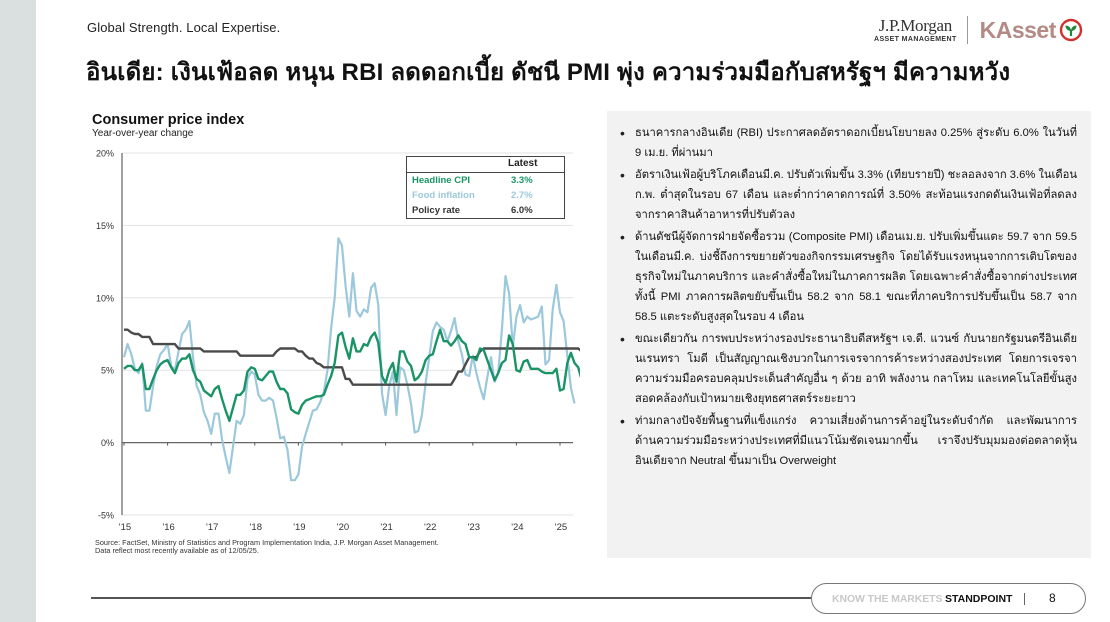 This screenshot has height=622, width=1110. I want to click on kasset-logo: KAsset, so click(1031, 30).